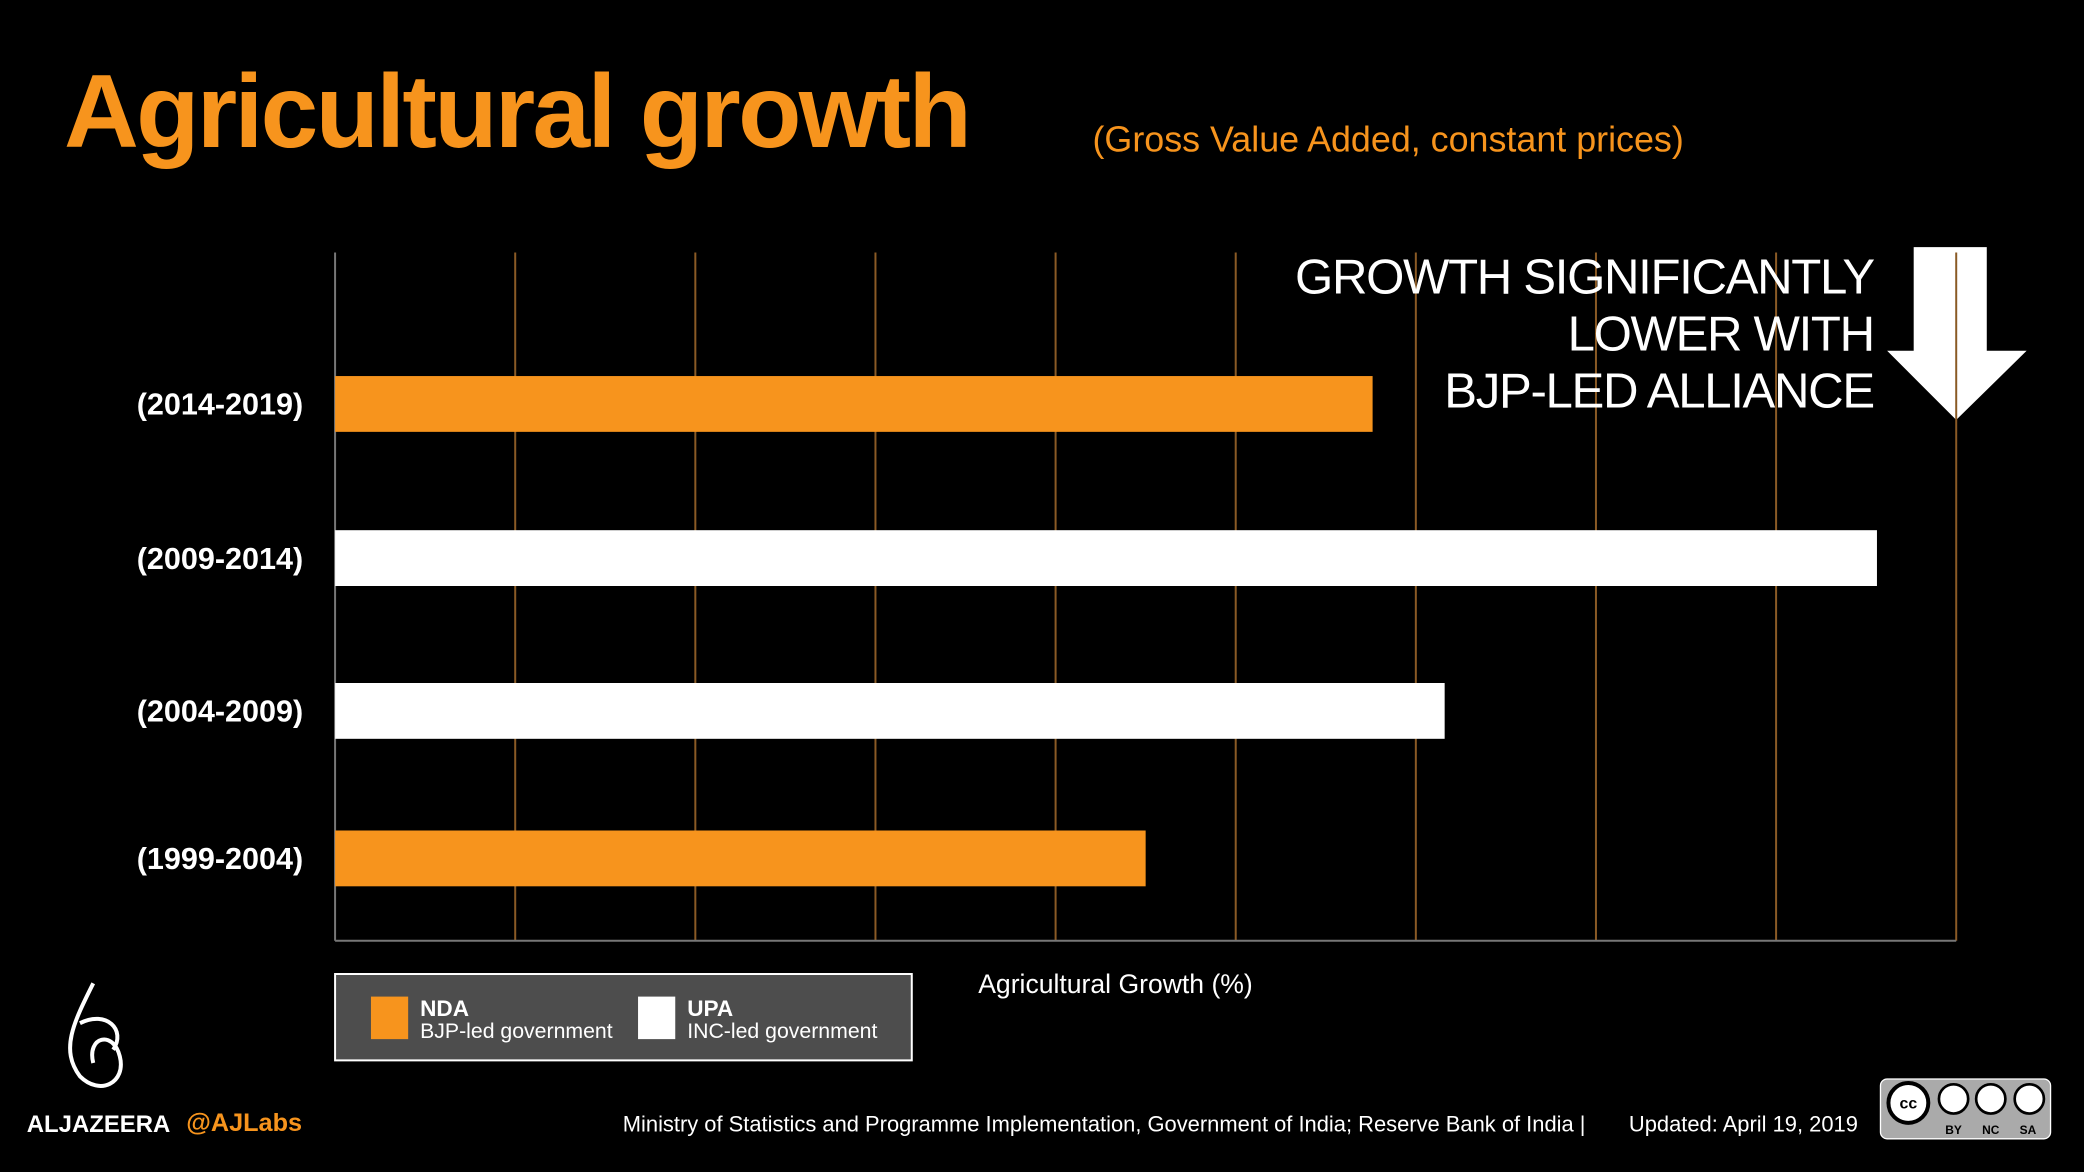  What do you see at coordinates (244, 1123) in the screenshot?
I see `handle: @AJLabs` at bounding box center [244, 1123].